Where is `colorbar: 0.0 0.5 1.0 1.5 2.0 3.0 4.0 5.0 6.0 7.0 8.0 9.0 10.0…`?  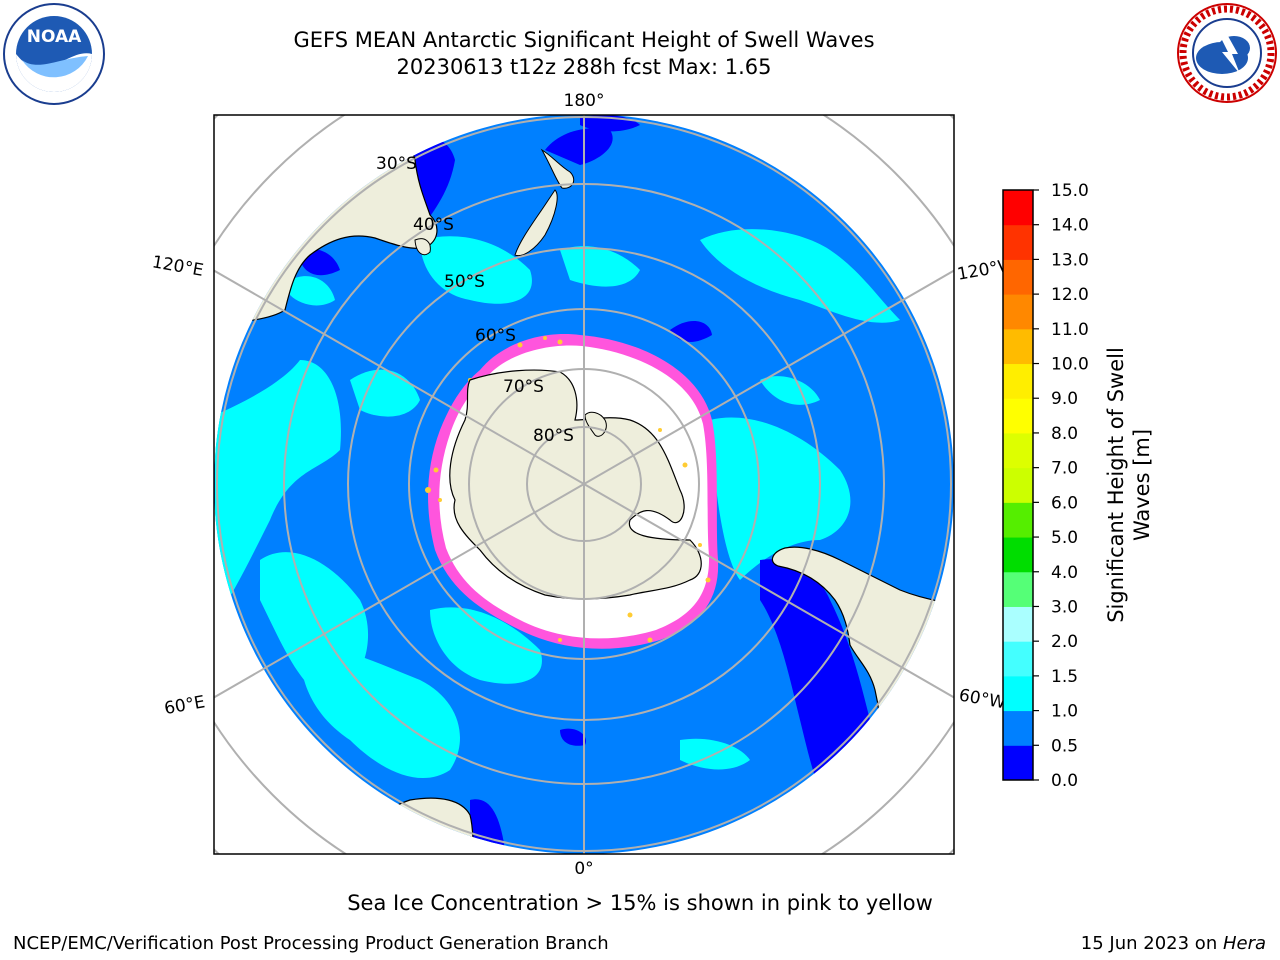 colorbar: 0.0 0.5 1.0 1.5 2.0 3.0 4.0 5.0 6.0 7.0 8.0 9.0 10.0… is located at coordinates (1045, 486).